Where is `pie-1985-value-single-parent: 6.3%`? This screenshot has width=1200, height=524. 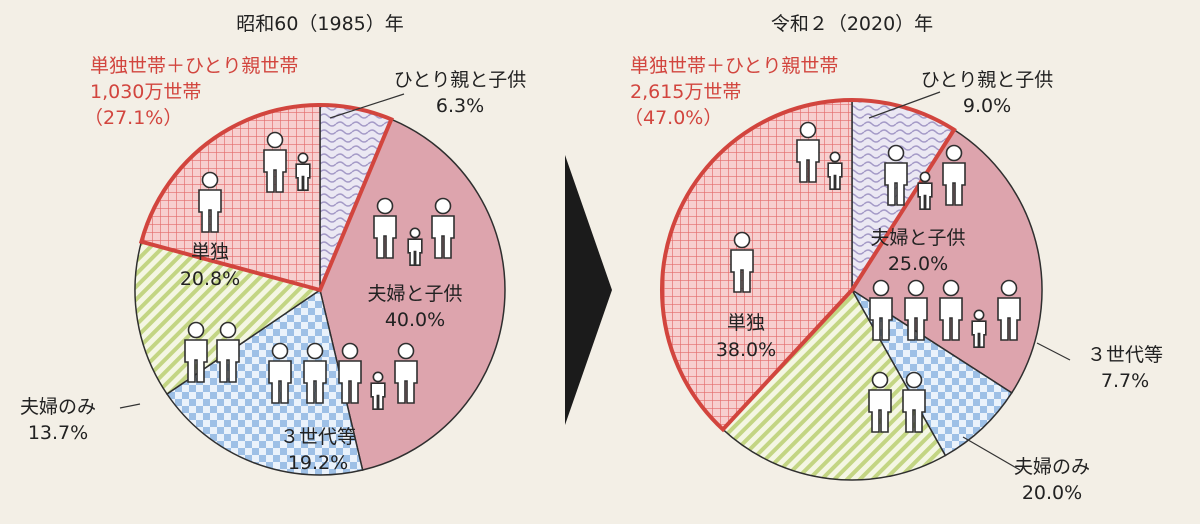 pie-1985-value-single-parent: 6.3% is located at coordinates (460, 106).